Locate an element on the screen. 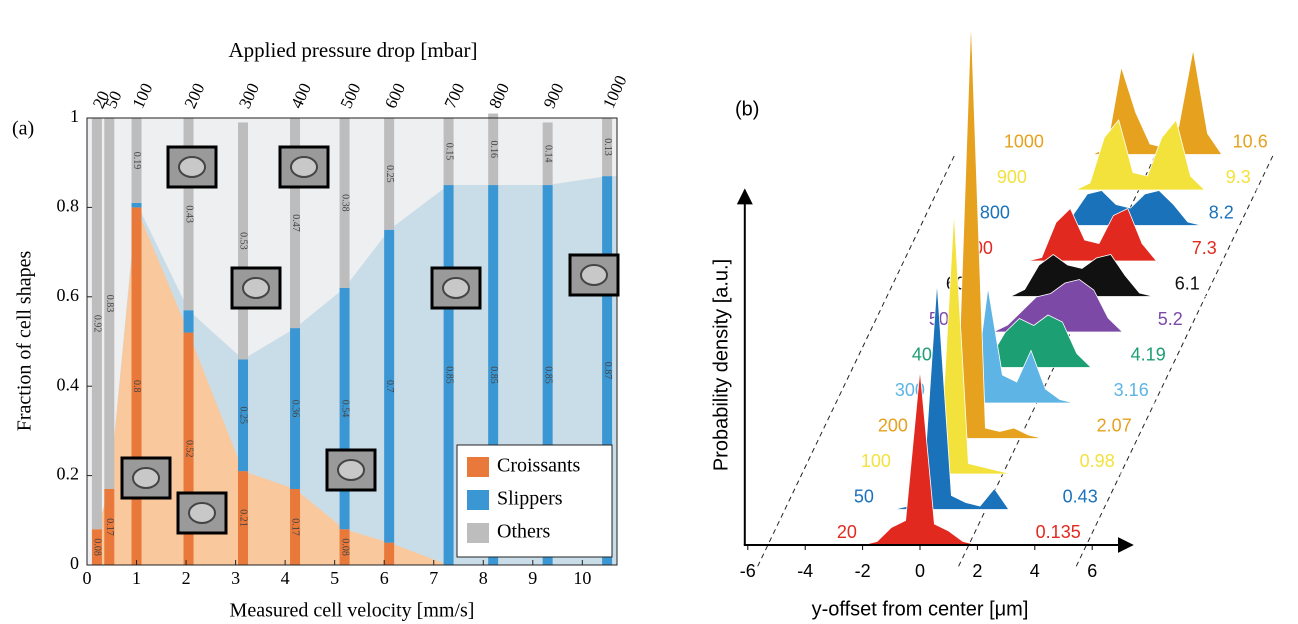 The width and height of the screenshot is (1298, 624). x-tick-label: 8 is located at coordinates (483, 578).